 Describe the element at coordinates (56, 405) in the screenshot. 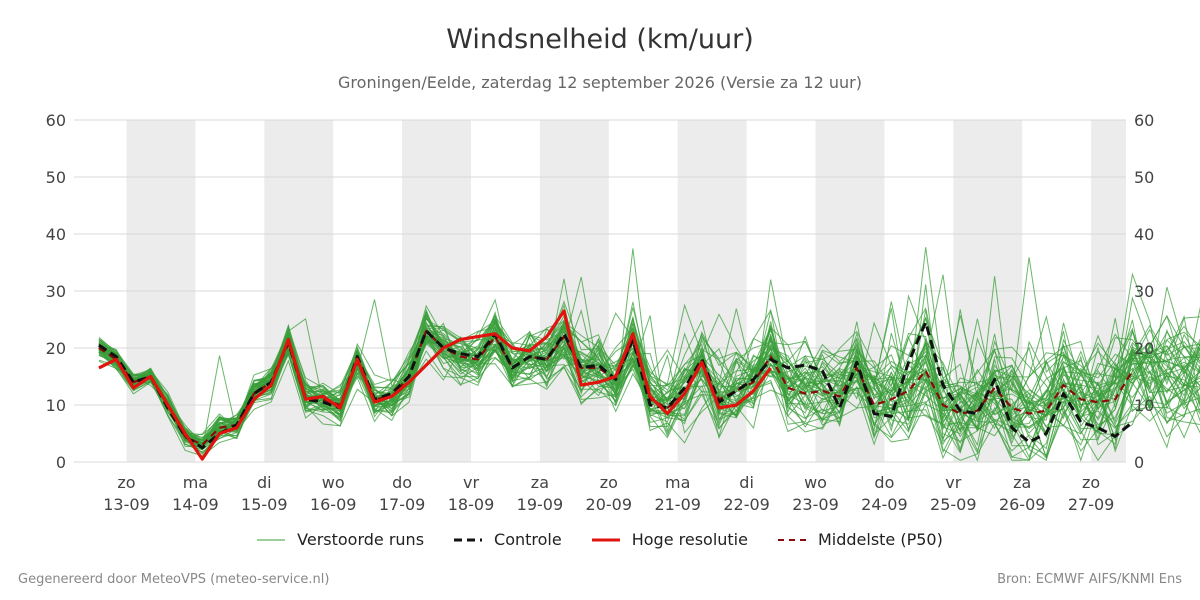

I see `y-tick-label-left: 10` at that location.